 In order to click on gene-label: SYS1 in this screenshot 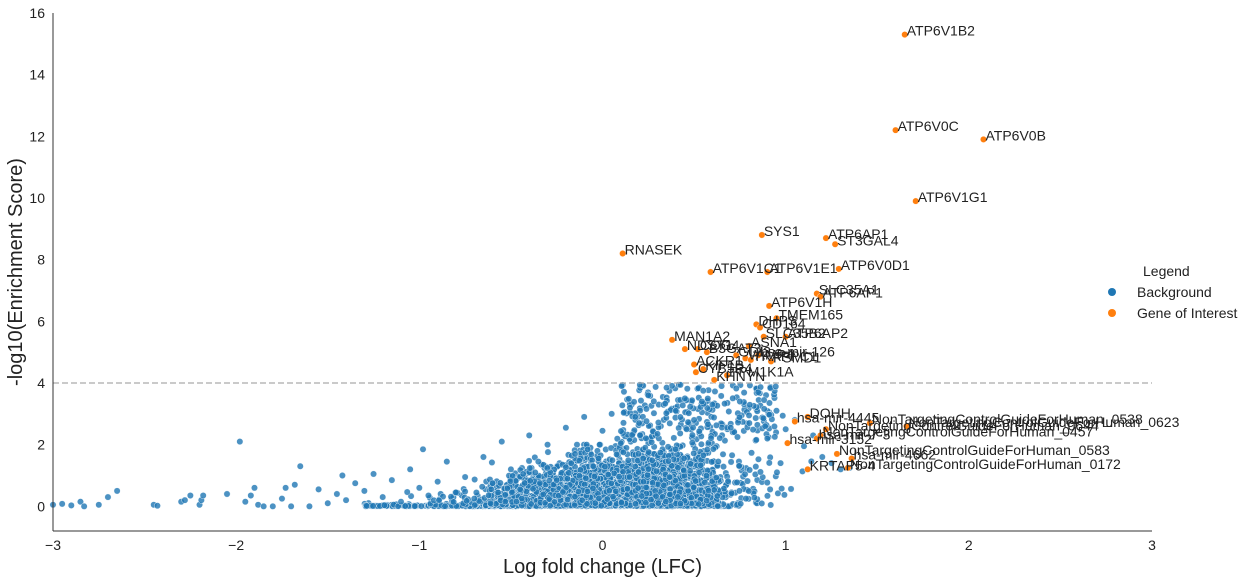, I will do `click(782, 231)`.